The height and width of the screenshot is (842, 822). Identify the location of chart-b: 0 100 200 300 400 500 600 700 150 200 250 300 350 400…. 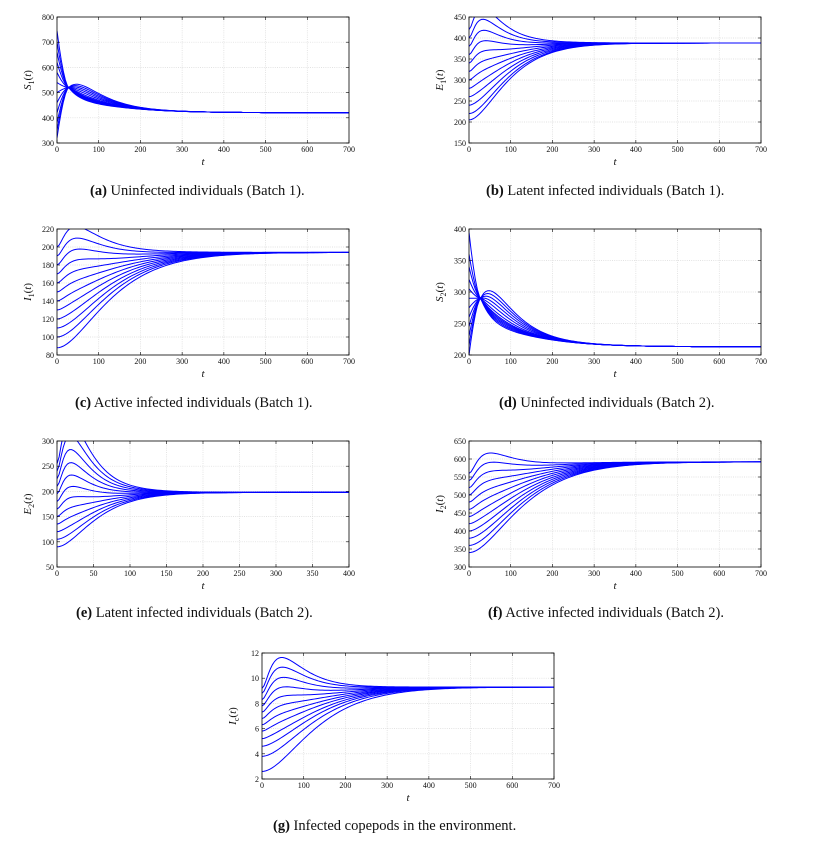
(600, 90).